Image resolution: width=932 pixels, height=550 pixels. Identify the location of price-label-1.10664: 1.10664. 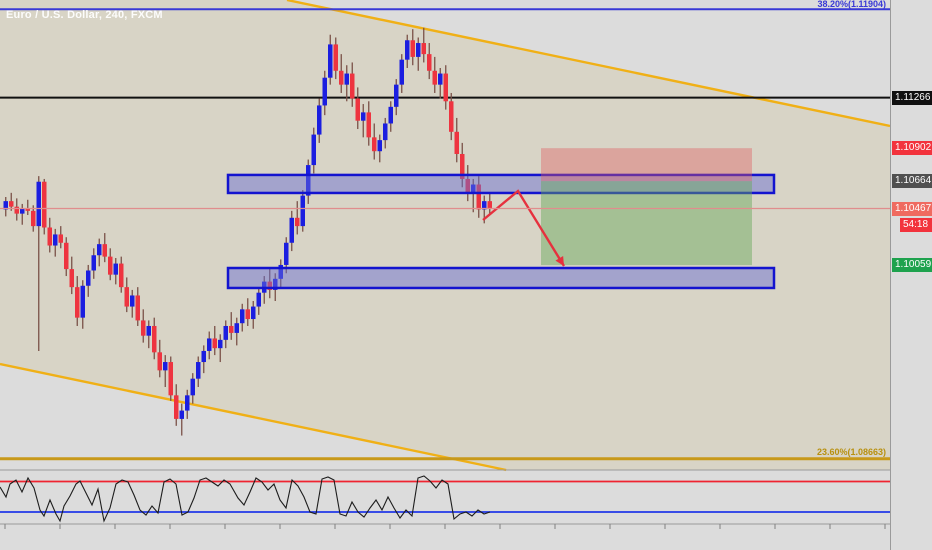
(912, 181).